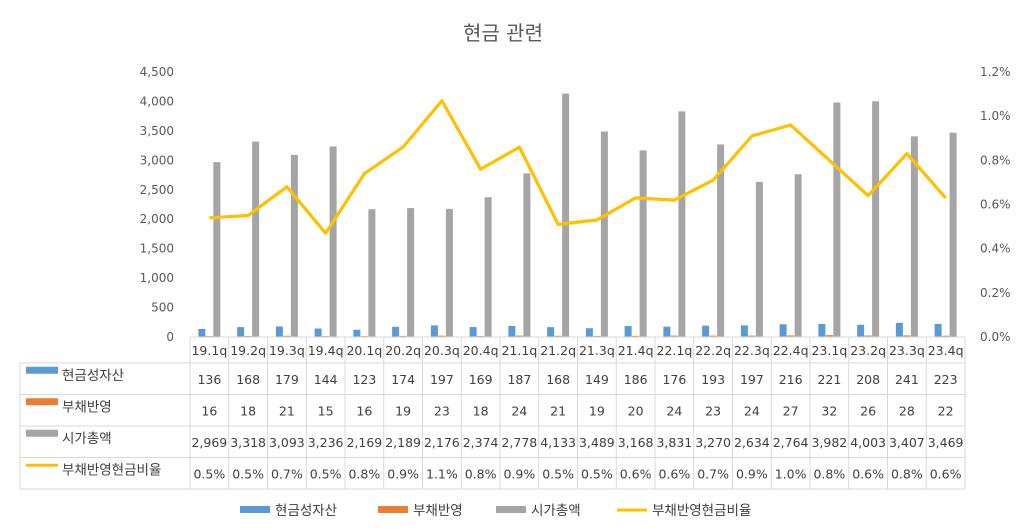 Image resolution: width=1017 pixels, height=530 pixels. Describe the element at coordinates (326, 379) in the screenshot. I see `data-label: 144` at that location.